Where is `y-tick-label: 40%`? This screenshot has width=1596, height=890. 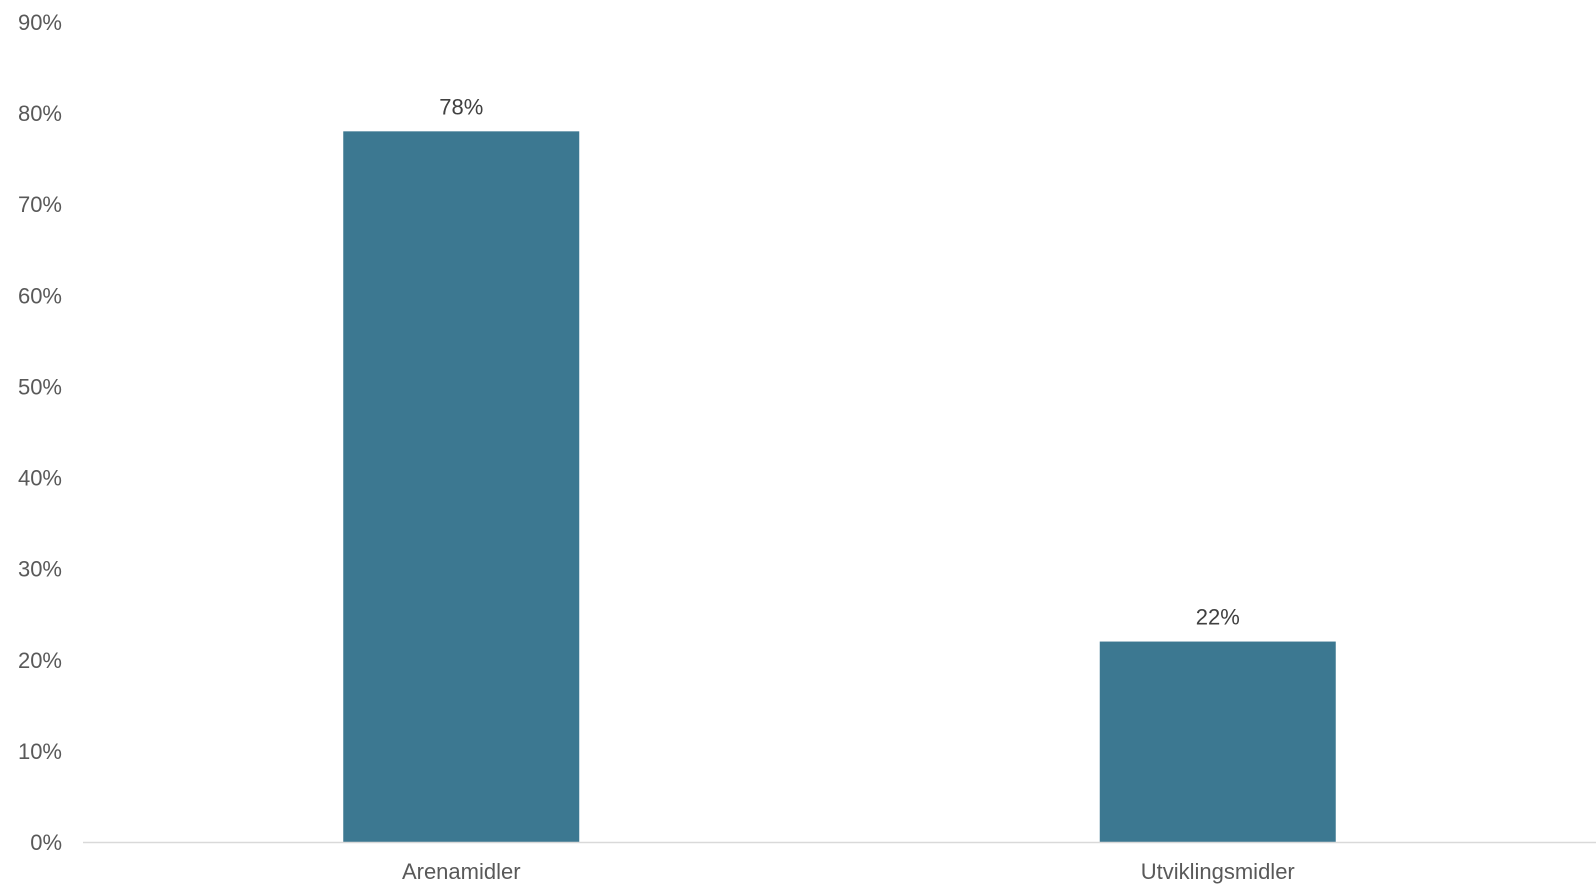 y-tick-label: 40% is located at coordinates (40, 478).